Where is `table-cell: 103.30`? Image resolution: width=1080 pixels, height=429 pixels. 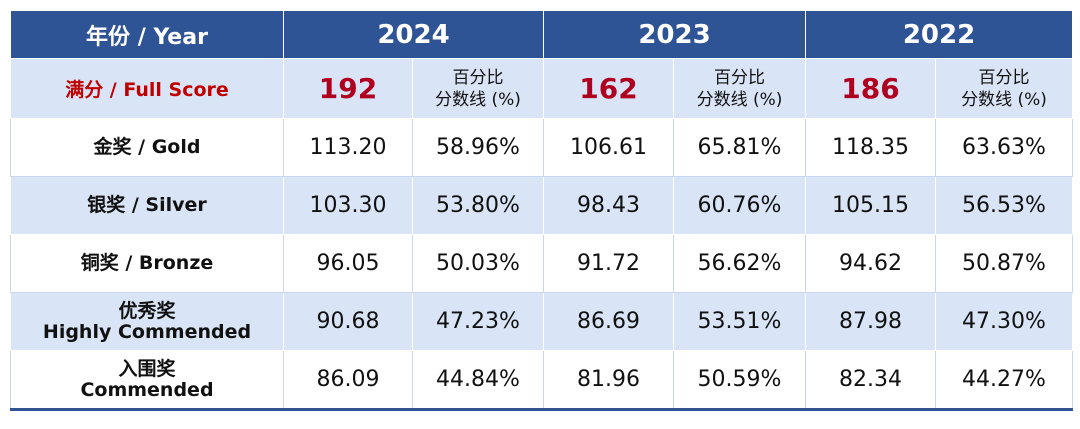
table-cell: 103.30 is located at coordinates (348, 205).